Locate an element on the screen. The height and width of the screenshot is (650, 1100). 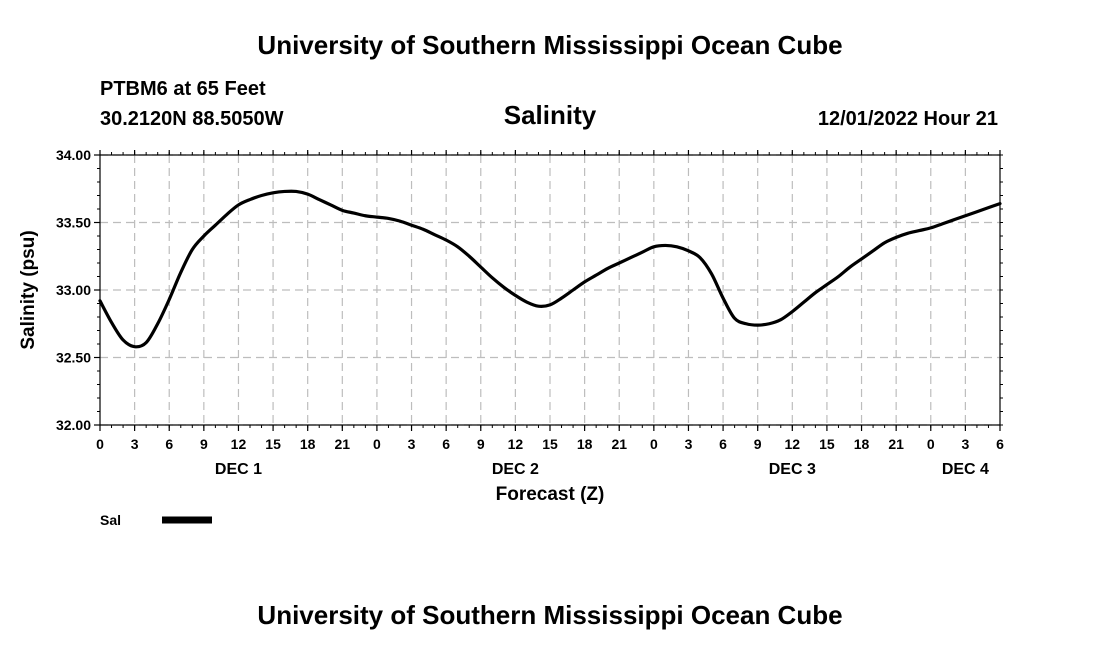
y-tick-label: 34.00 is located at coordinates (73, 155).